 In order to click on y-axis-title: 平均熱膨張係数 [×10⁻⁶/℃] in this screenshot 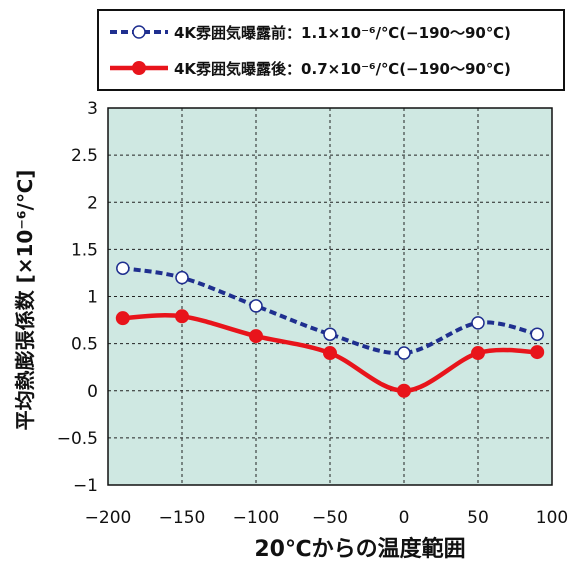, I will do `click(25, 300)`.